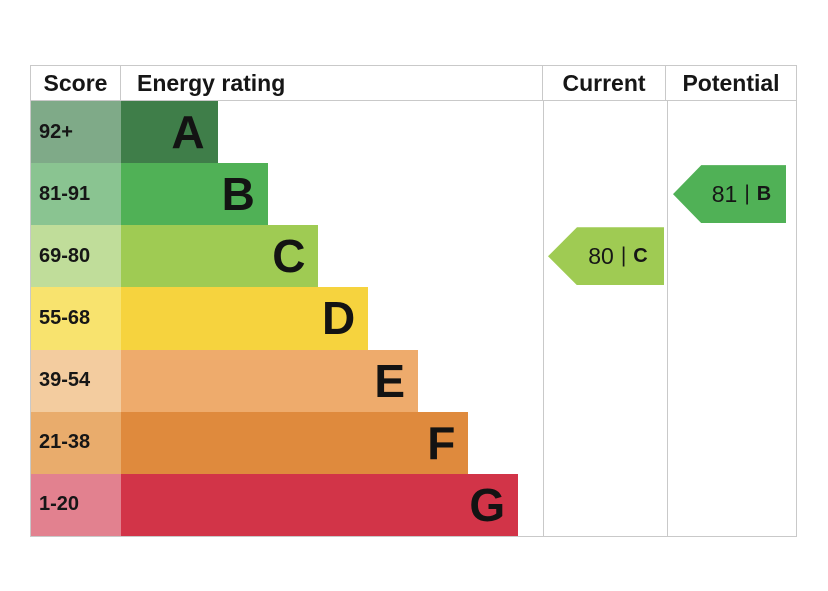 The image size is (828, 591). Describe the element at coordinates (731, 82) in the screenshot. I see `header-potential: Potential` at that location.